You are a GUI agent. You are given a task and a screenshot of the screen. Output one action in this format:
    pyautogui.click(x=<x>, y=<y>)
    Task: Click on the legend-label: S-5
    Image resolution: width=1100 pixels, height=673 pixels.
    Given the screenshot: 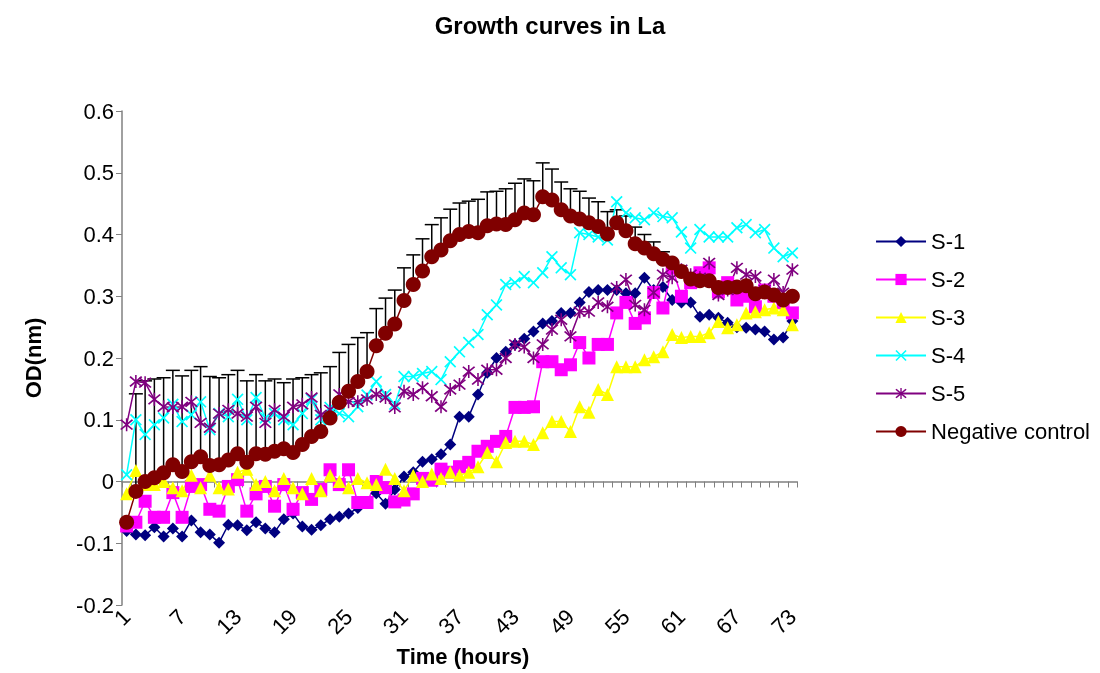 What is the action you would take?
    pyautogui.click(x=948, y=393)
    